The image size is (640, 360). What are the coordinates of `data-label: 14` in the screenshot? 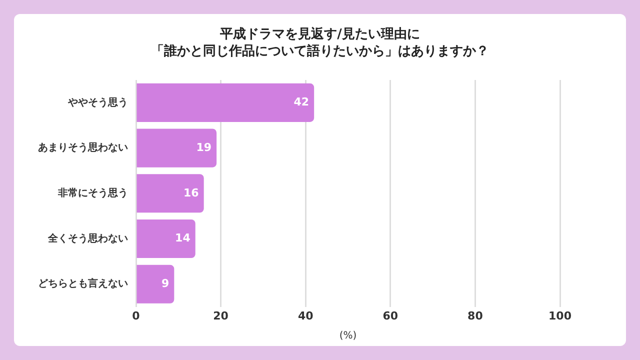 It's located at (183, 238).